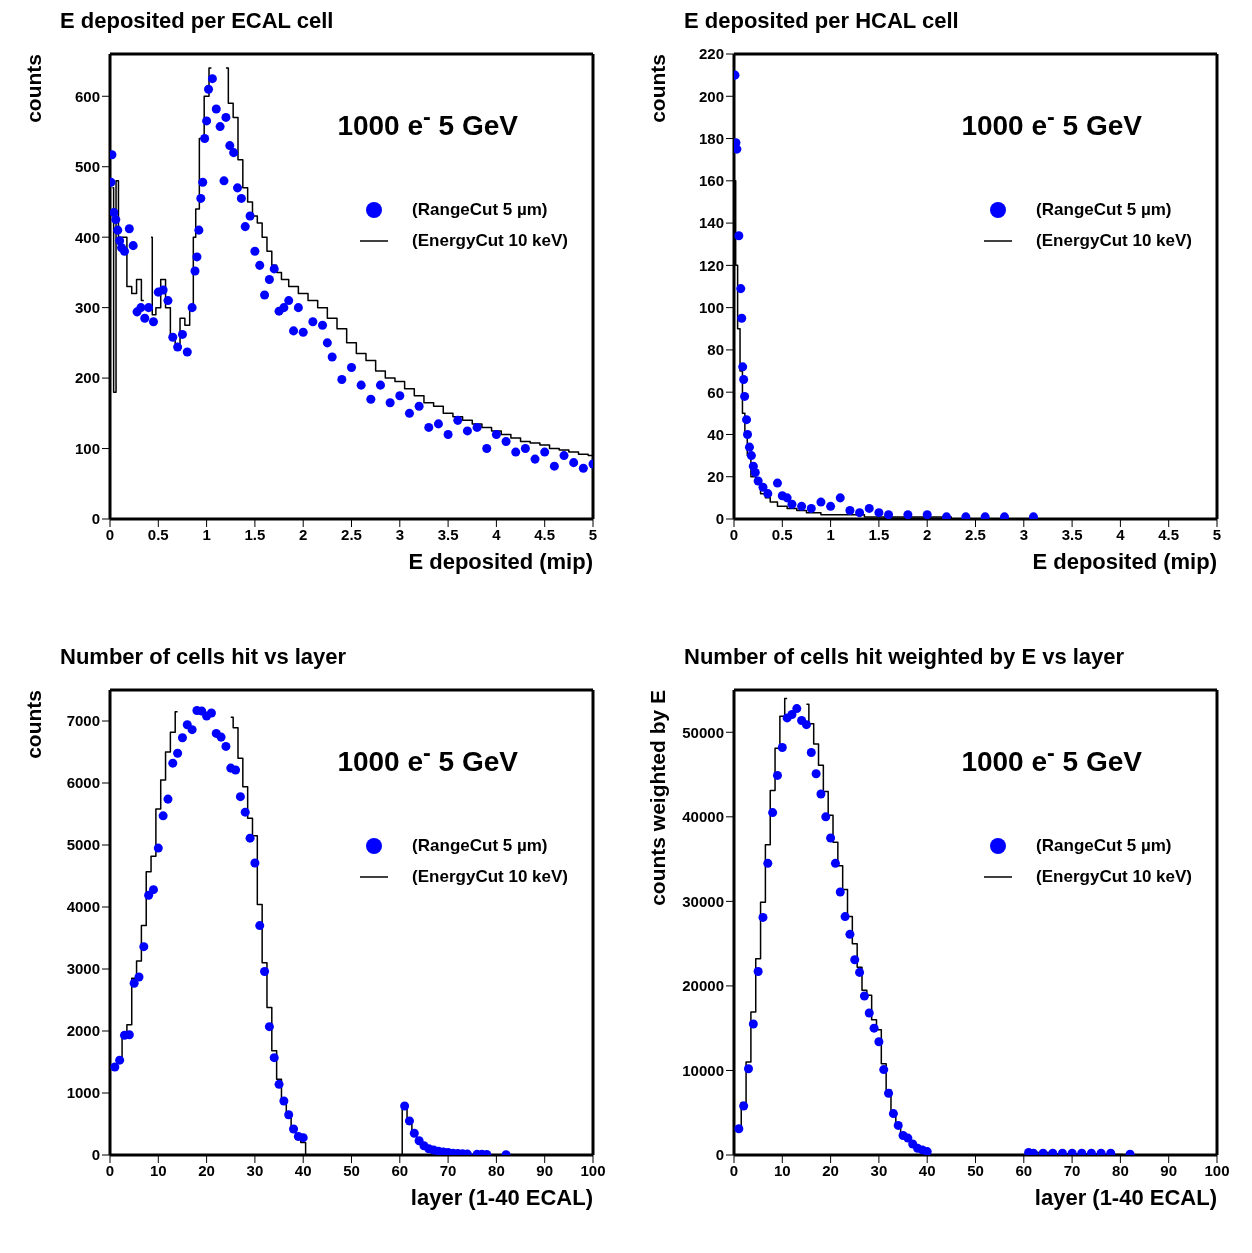  Describe the element at coordinates (197, 21) in the screenshot. I see `chart-title: E deposited per ECAL cell` at that location.